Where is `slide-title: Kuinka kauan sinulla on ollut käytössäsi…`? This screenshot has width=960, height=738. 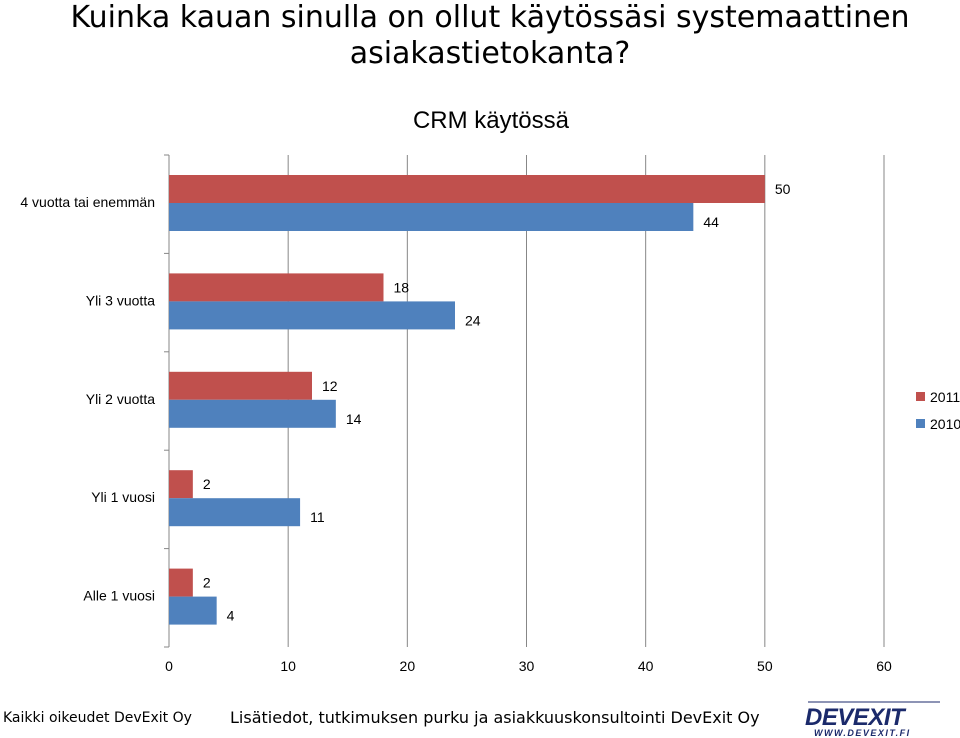 slide-title: Kuinka kauan sinulla on ollut käytössäsi… is located at coordinates (480, 36).